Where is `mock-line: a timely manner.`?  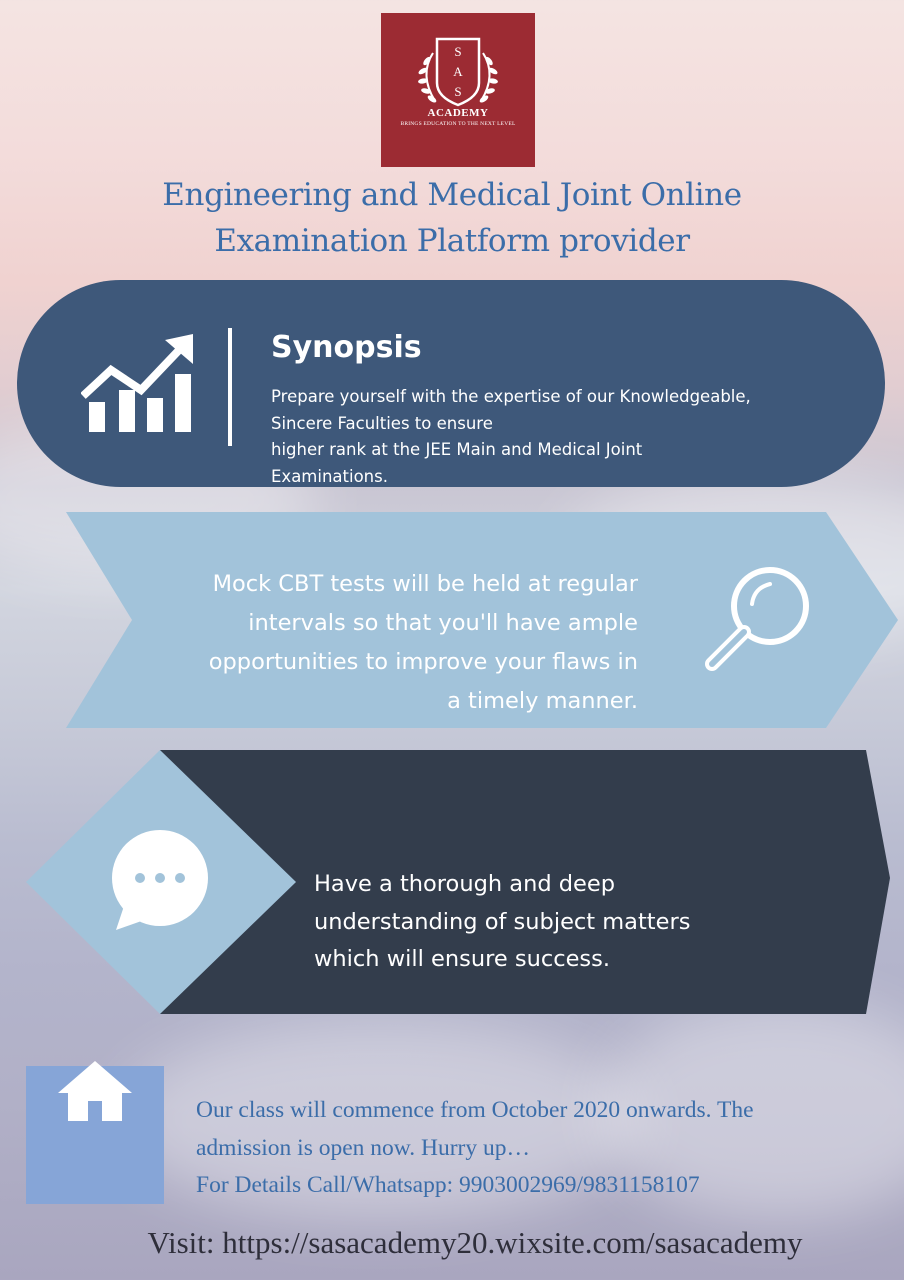 mock-line: a timely manner. is located at coordinates (542, 701).